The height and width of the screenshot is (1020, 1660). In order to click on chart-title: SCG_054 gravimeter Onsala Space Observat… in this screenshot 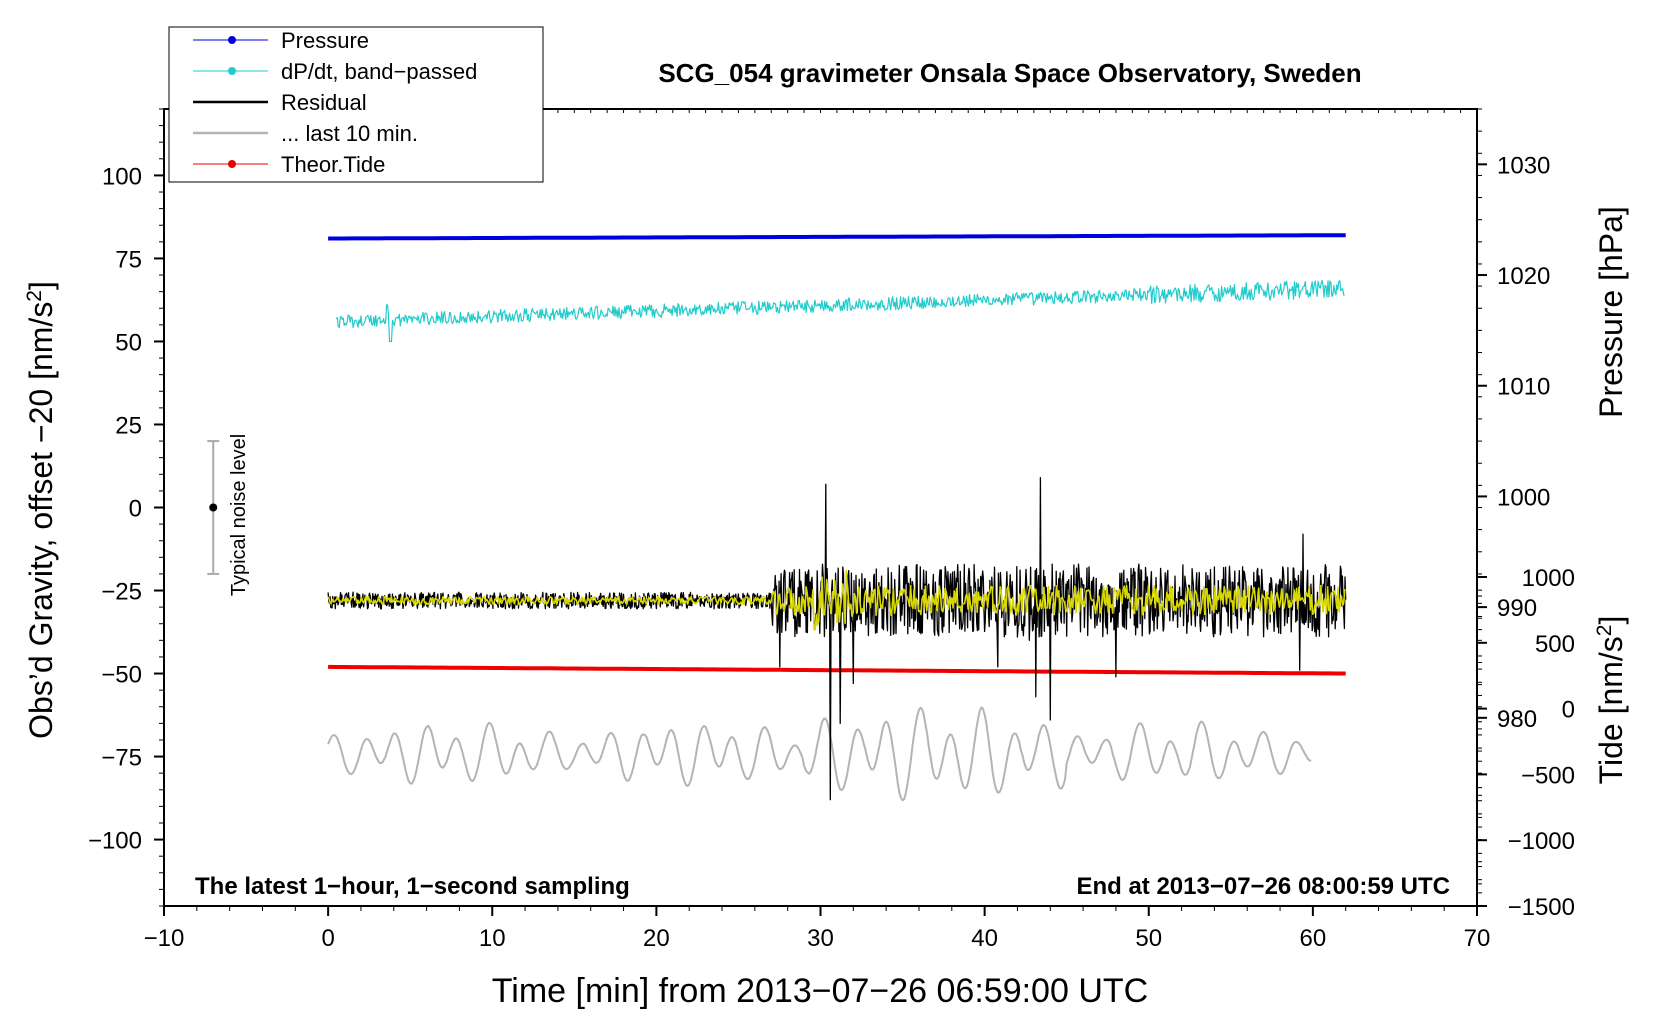, I will do `click(1009, 73)`.